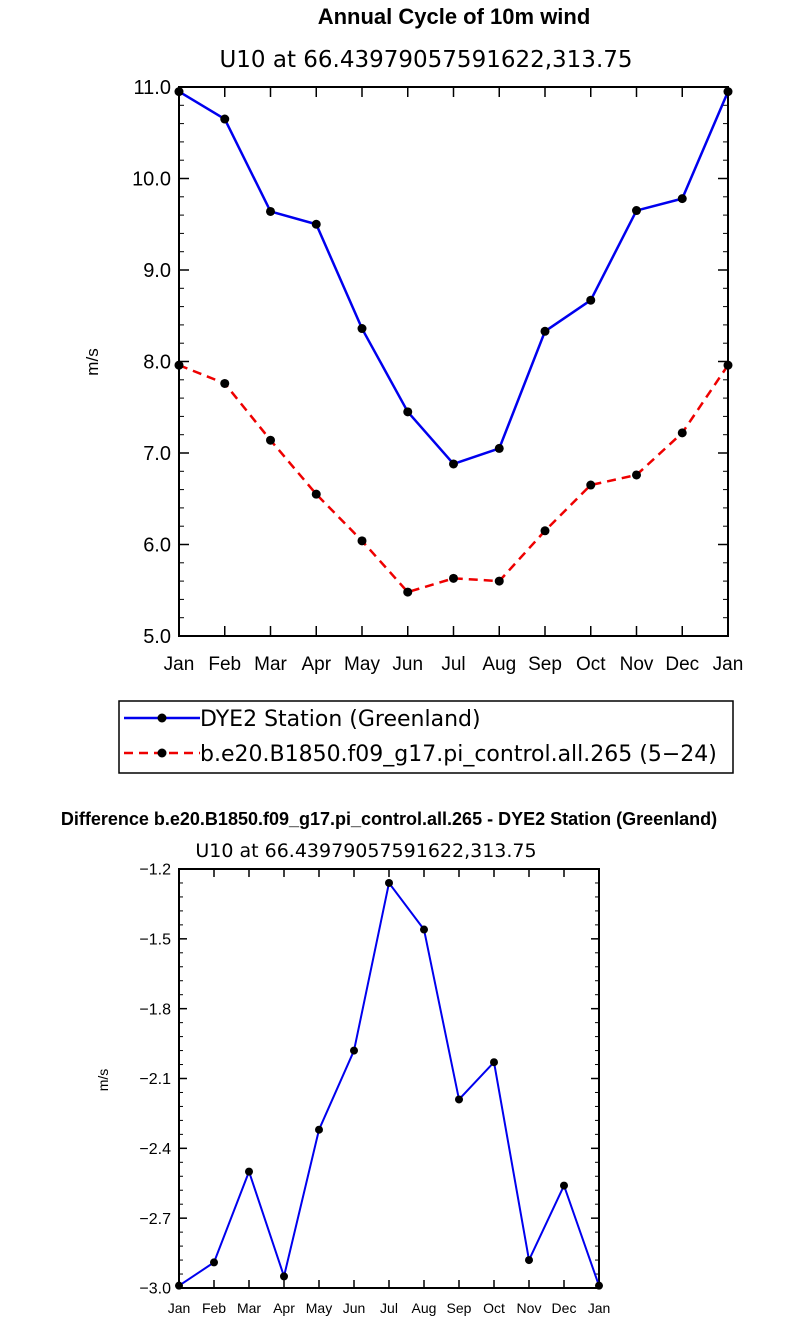  What do you see at coordinates (284, 1308) in the screenshot?
I see `chart2-xtick-label: Apr` at bounding box center [284, 1308].